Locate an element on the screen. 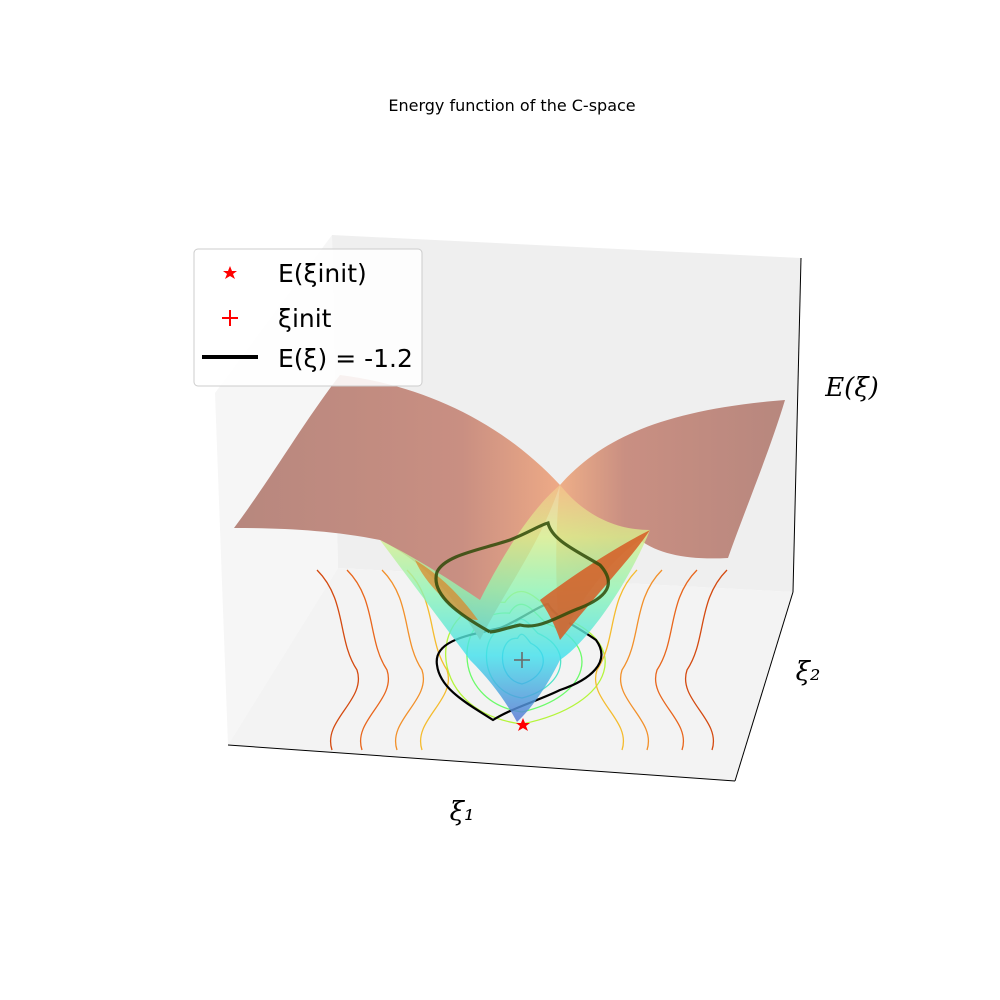  legend-label-level: E(ξ) = -1.2 is located at coordinates (345, 358).